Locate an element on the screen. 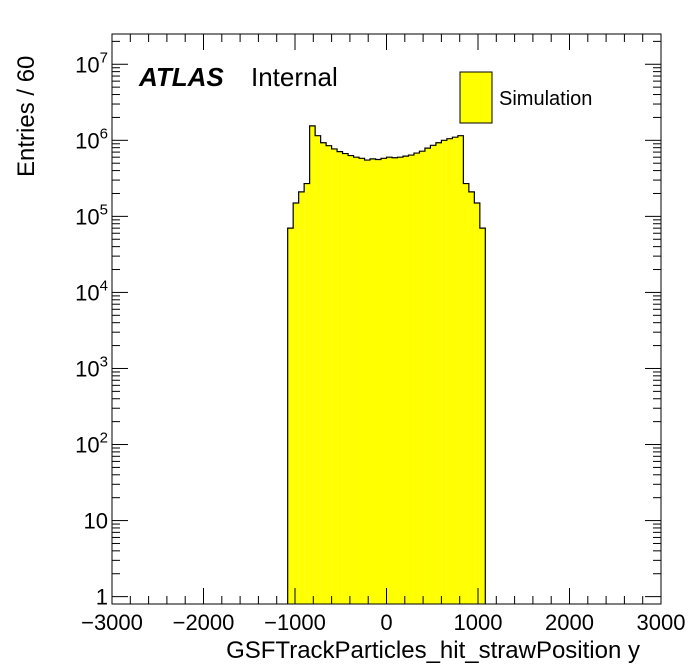 The image size is (696, 672). y-tick-labels: 1 10 10² 10³ 10⁴ 10⁵ 10⁶ 10⁷ is located at coordinates (91, 329).